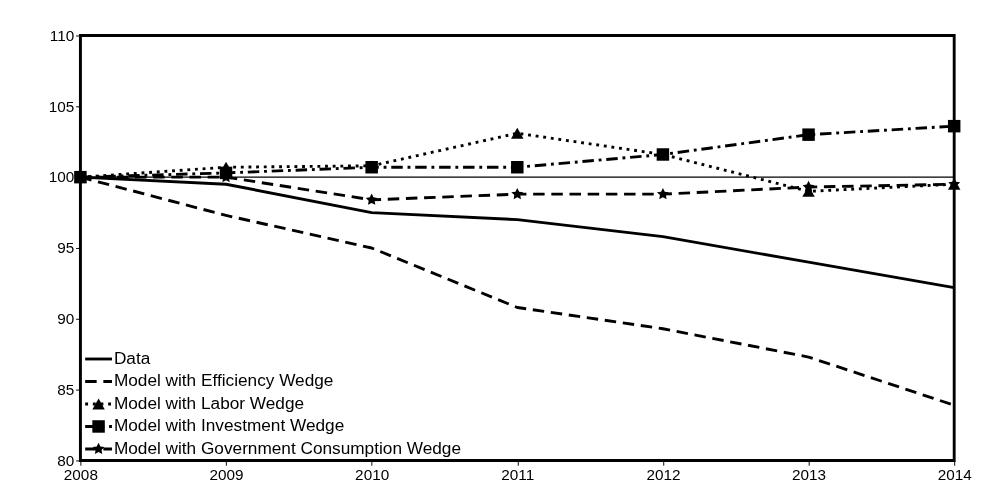  Describe the element at coordinates (66, 460) in the screenshot. I see `y-tick-label: 80` at that location.